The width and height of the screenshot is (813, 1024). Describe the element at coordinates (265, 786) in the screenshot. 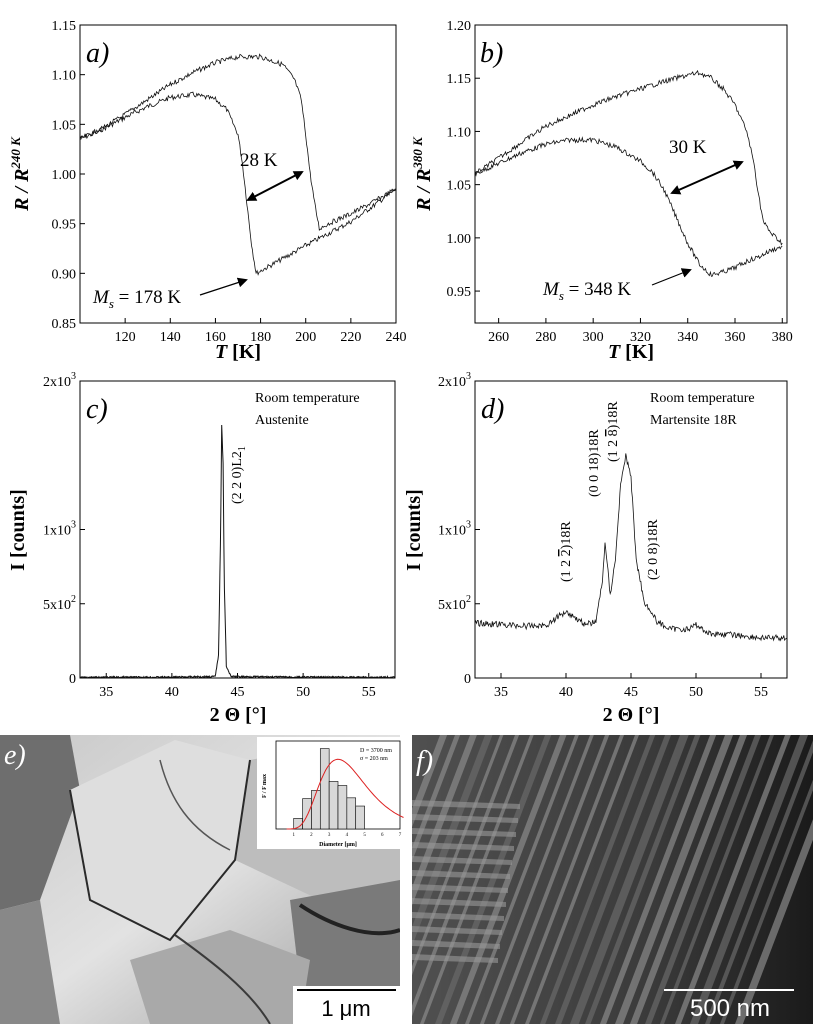

I see `inset-ylabel: F / F max` at that location.